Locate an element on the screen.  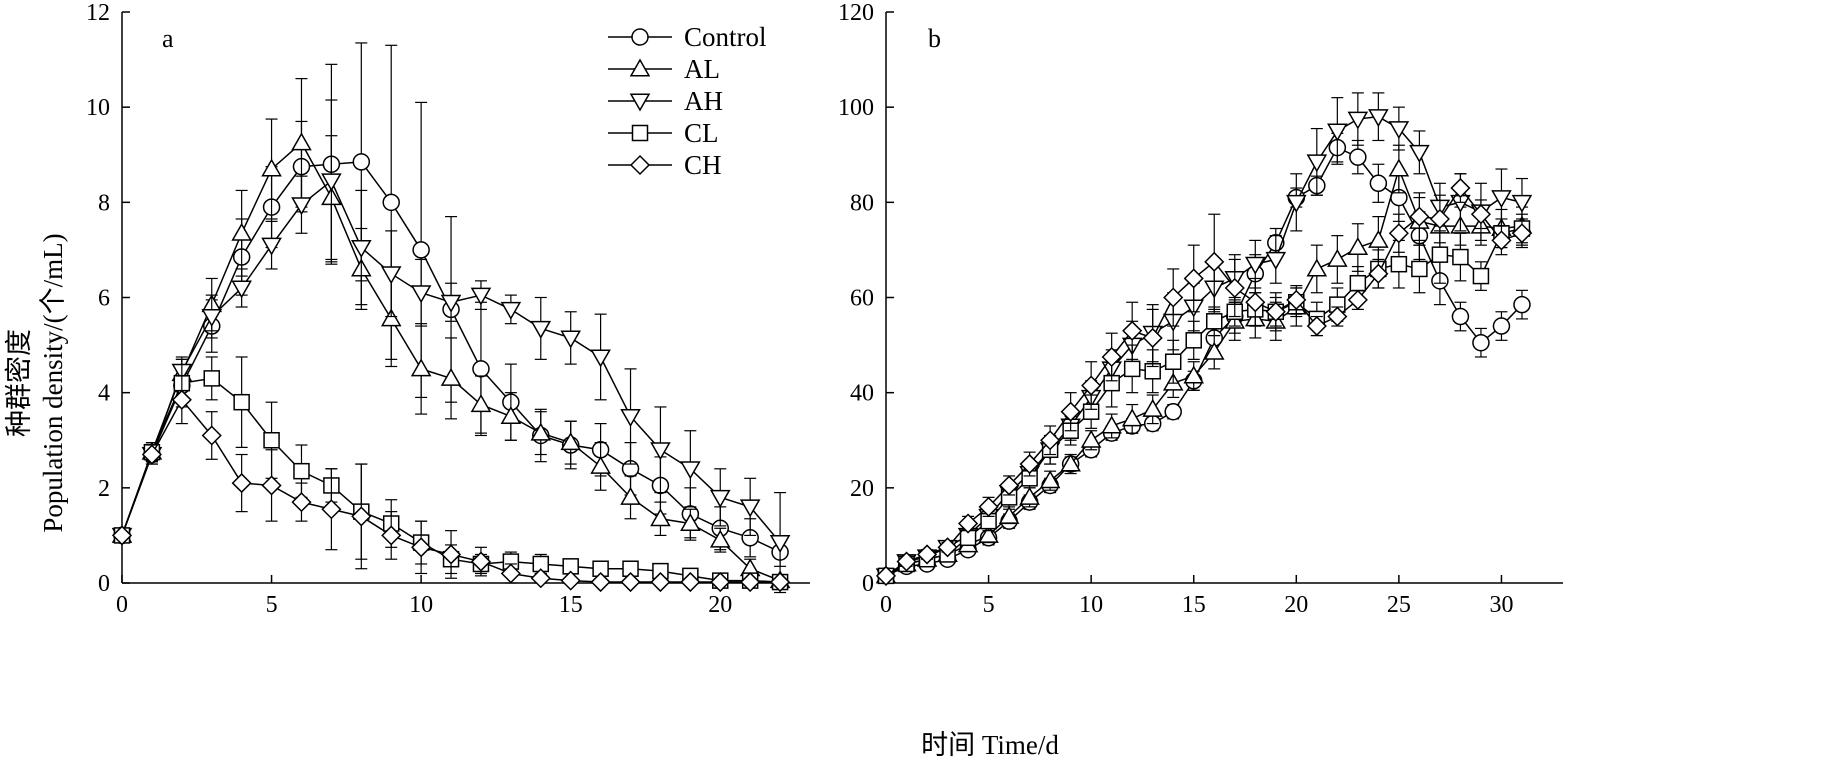
y-tick-label: 10 is located at coordinates (98, 108).